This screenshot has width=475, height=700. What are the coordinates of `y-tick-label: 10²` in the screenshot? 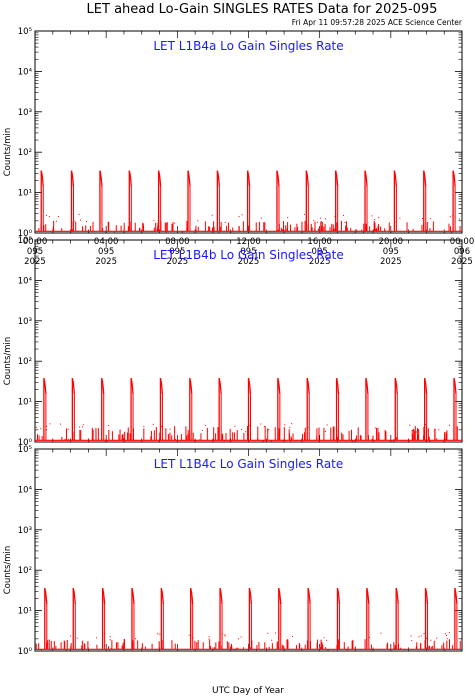 It's located at (25, 362).